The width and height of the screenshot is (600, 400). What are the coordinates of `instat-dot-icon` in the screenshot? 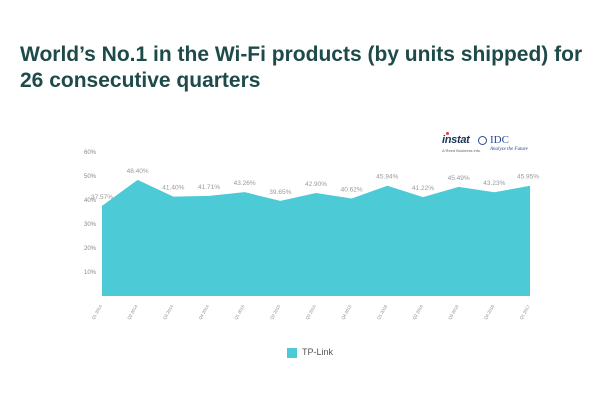 It's located at (447, 133).